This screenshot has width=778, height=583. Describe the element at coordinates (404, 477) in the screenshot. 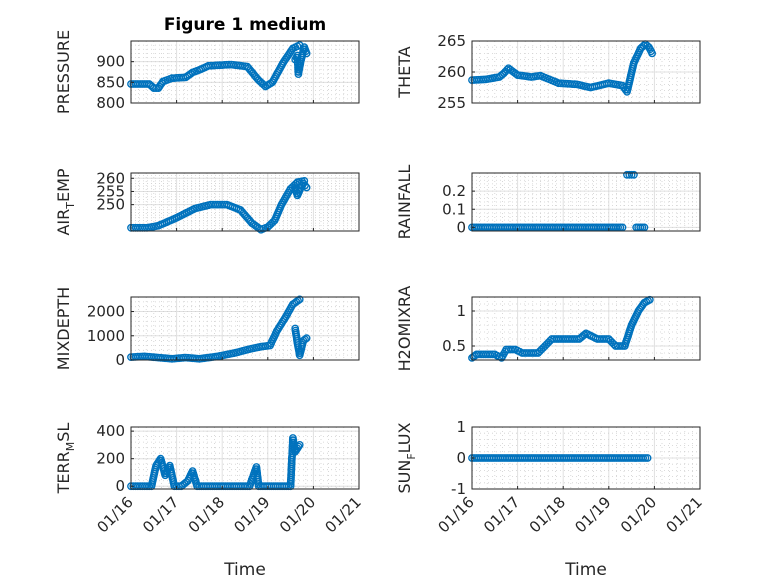

I see `y-axis-label-text: SUN` at that location.